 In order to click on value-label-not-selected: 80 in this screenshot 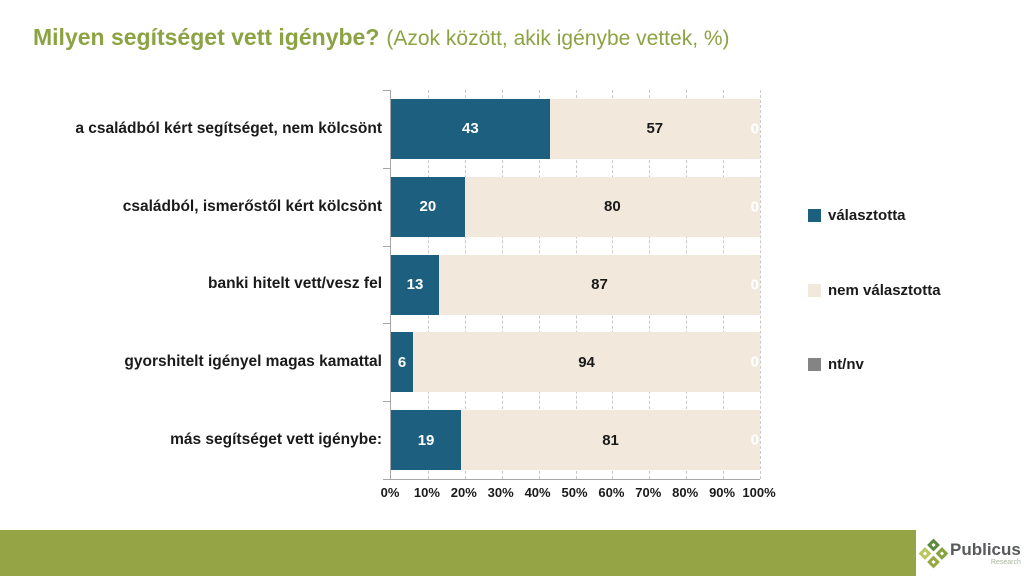, I will do `click(612, 207)`.